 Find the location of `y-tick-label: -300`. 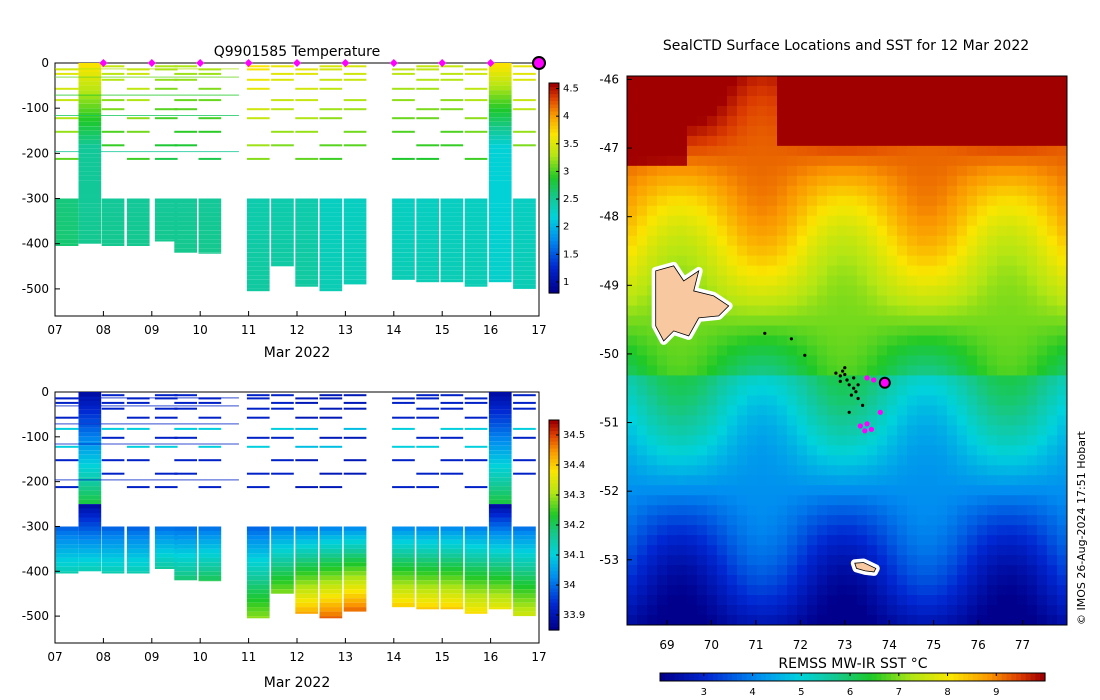

y-tick-label: -300 is located at coordinates (35, 199).